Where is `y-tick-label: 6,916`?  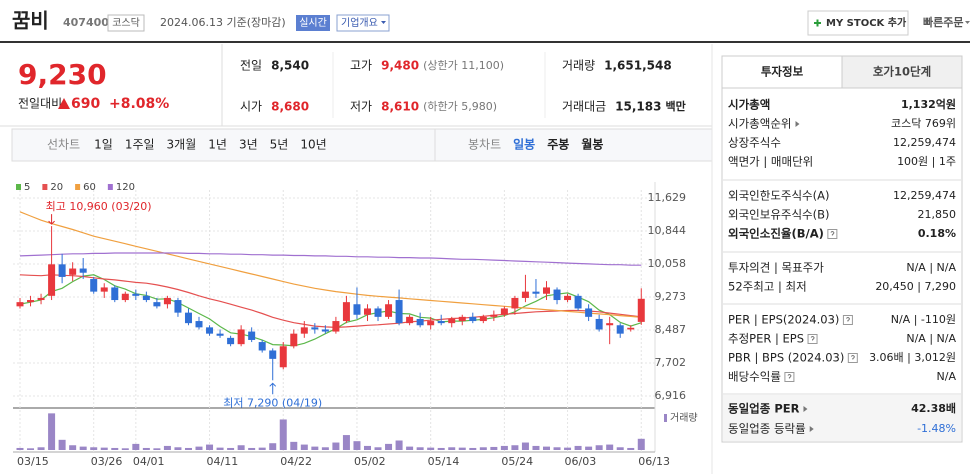 y-tick-label: 6,916 is located at coordinates (671, 395).